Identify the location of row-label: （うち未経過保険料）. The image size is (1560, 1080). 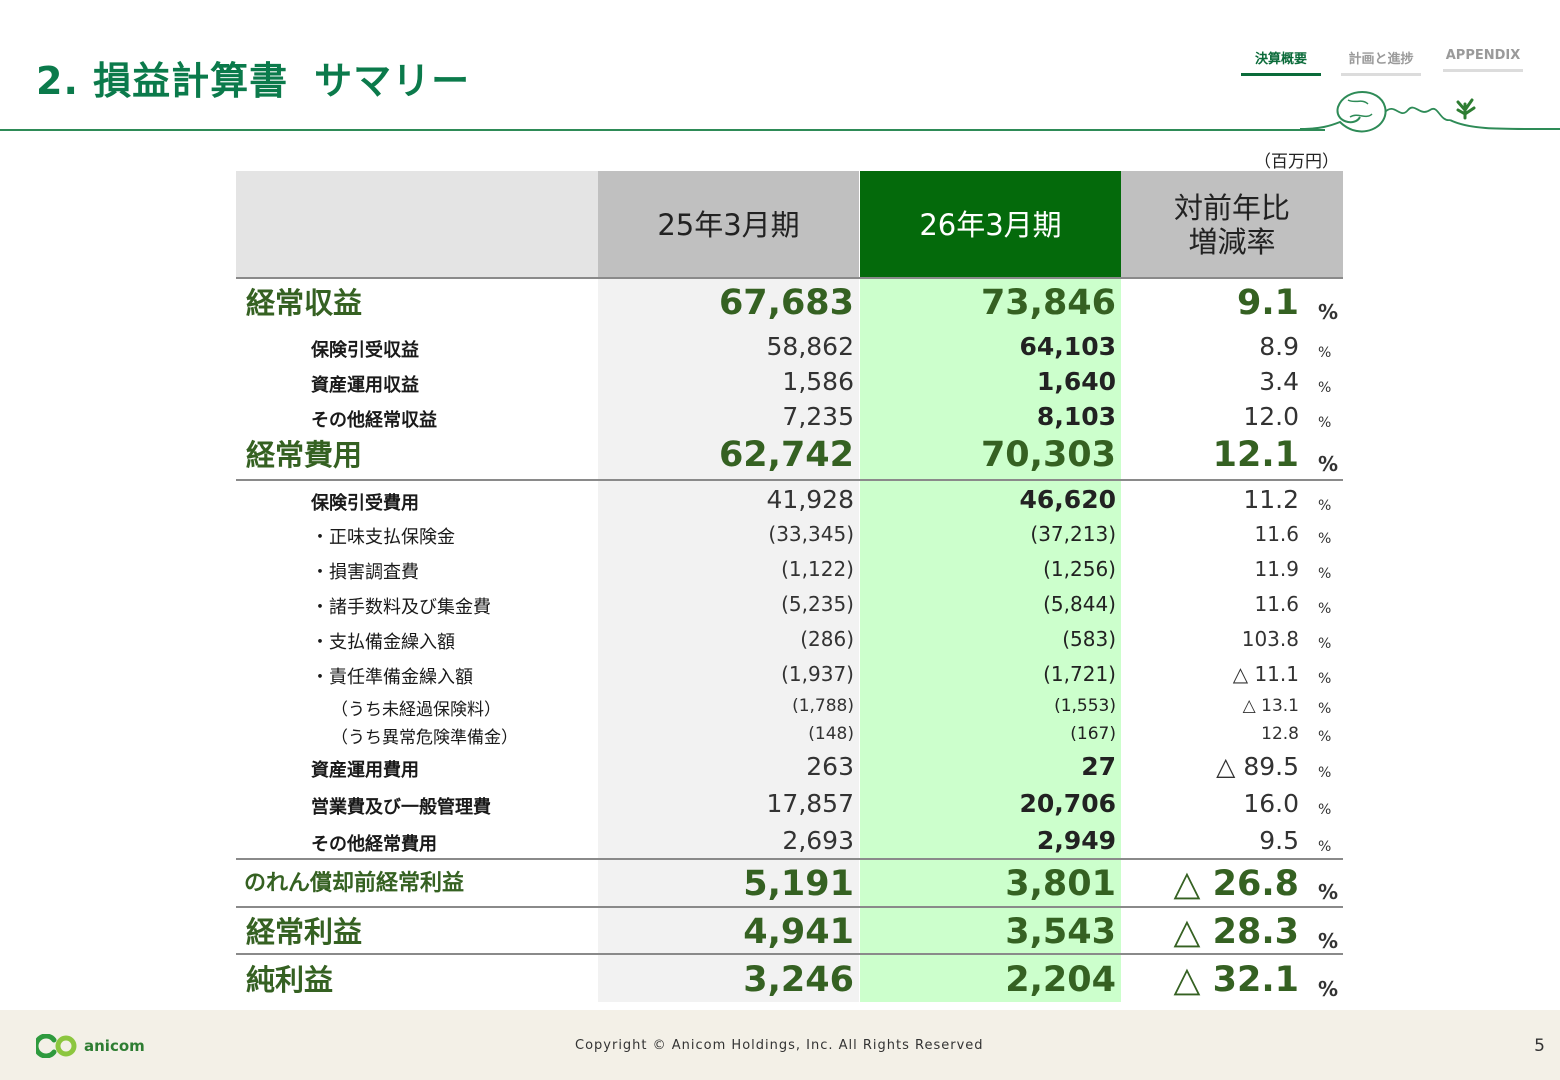
(416, 710).